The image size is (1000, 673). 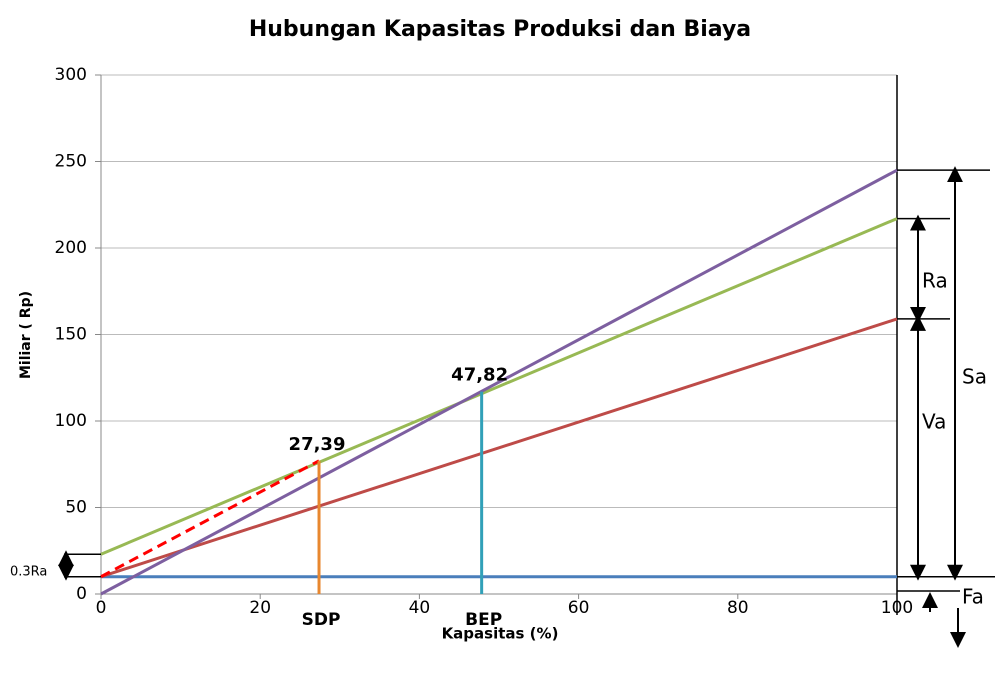 I want to click on y-tick-label: 300, so click(x=71, y=75).